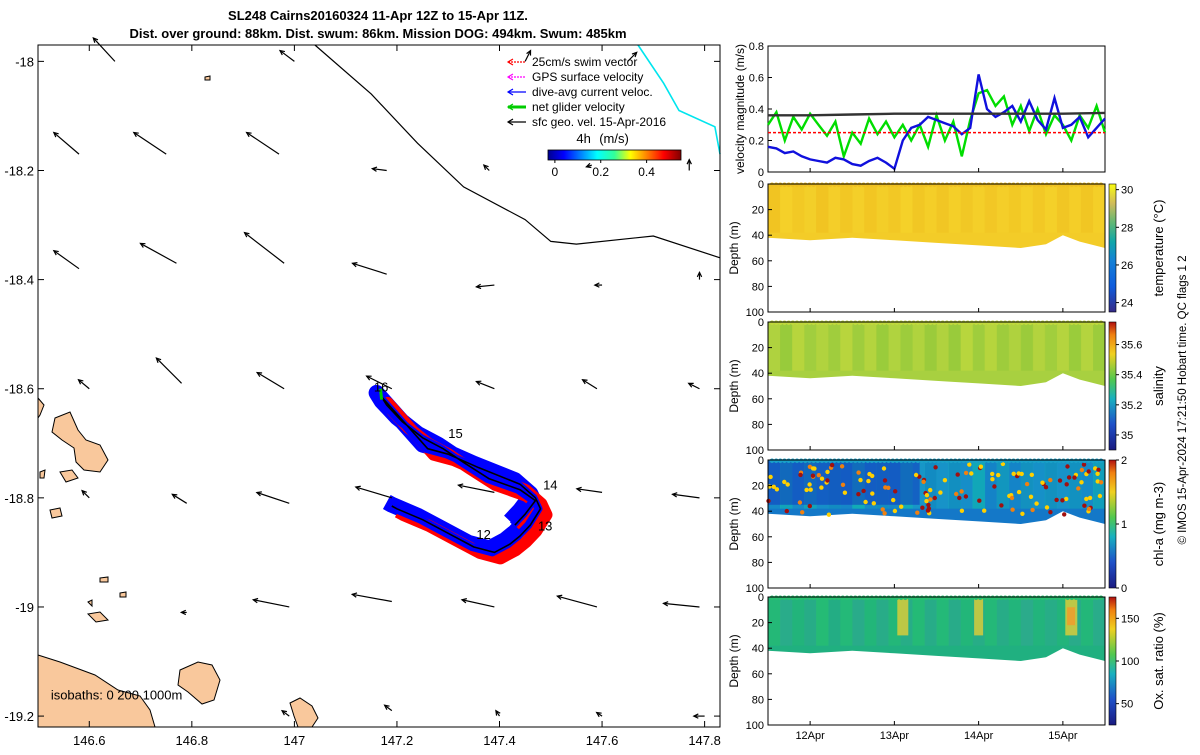  What do you see at coordinates (761, 461) in the screenshot?
I see `depth-tick-label: 0` at bounding box center [761, 461].